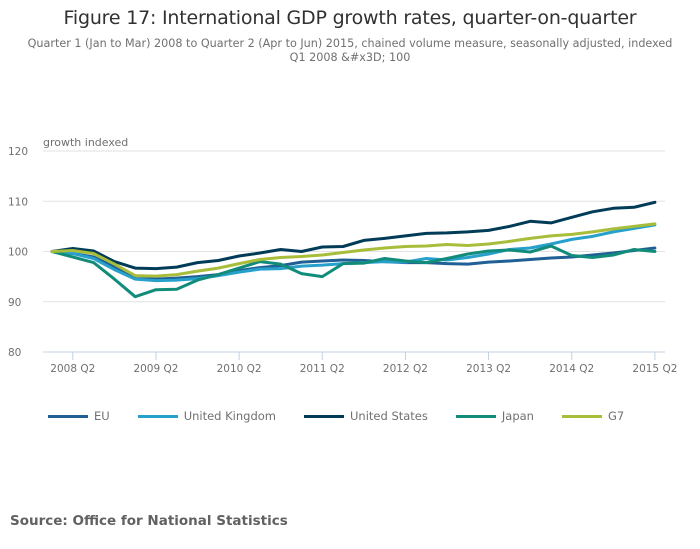 The image size is (700, 549). I want to click on y-tick-label: 100, so click(18, 253).